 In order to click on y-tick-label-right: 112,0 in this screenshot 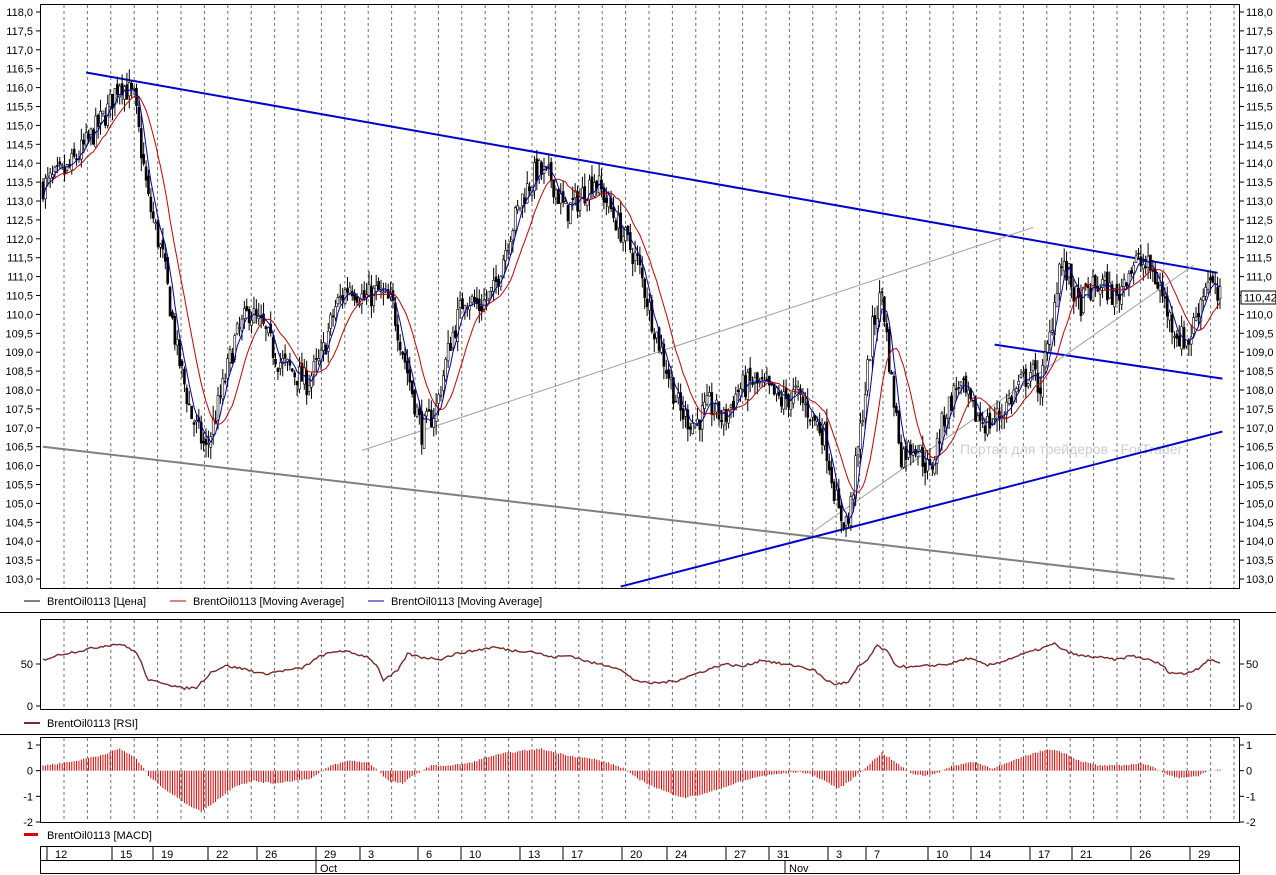, I will do `click(1259, 240)`.